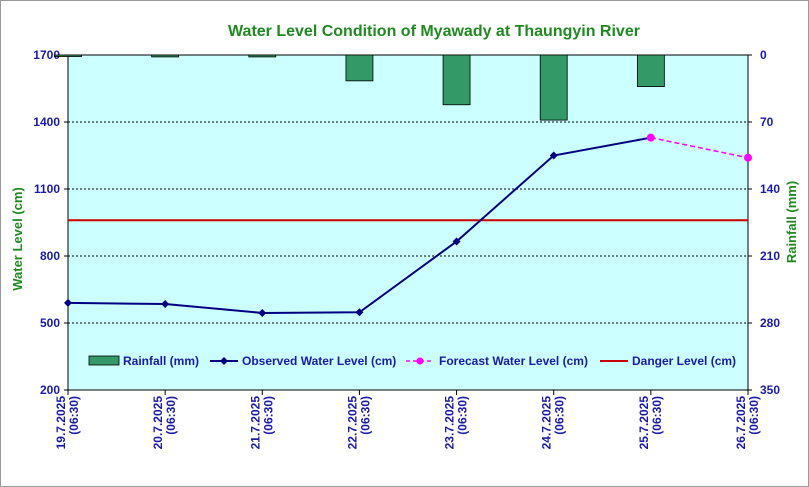 The height and width of the screenshot is (487, 809). Describe the element at coordinates (513, 361) in the screenshot. I see `legend-forecast-label: Forecast Water Level (cm)` at that location.